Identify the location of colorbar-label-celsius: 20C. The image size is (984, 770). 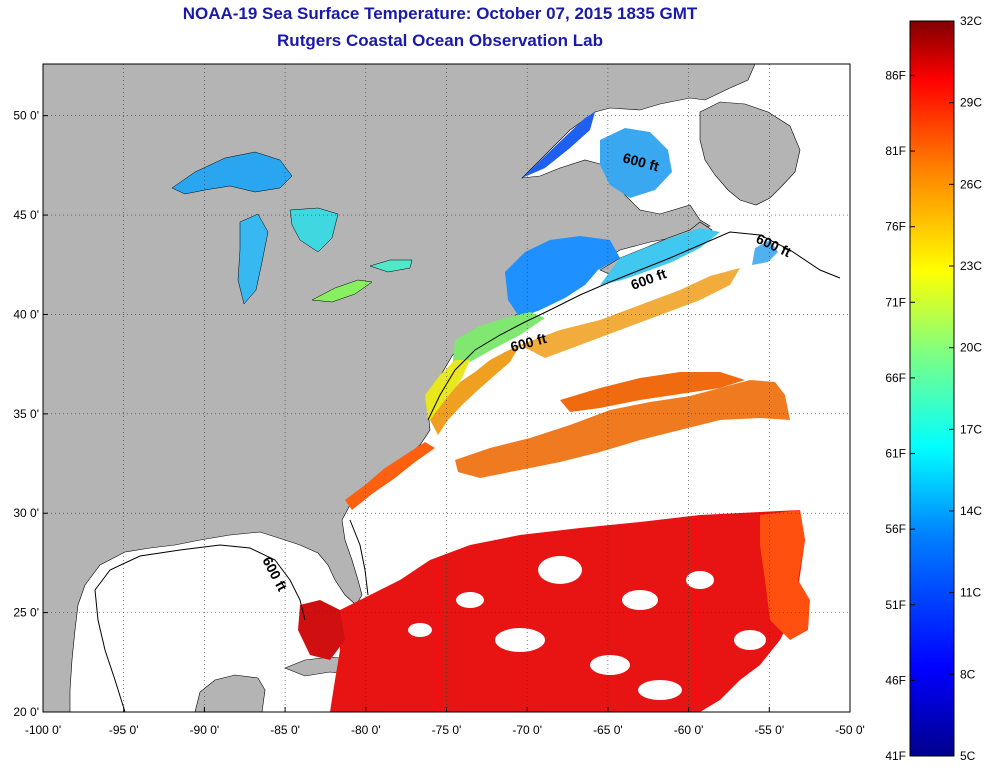
(971, 348).